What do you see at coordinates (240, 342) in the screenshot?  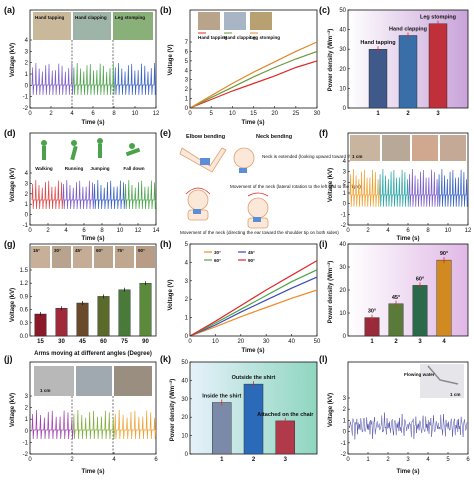 I see `x-tick-label: 20` at bounding box center [240, 342].